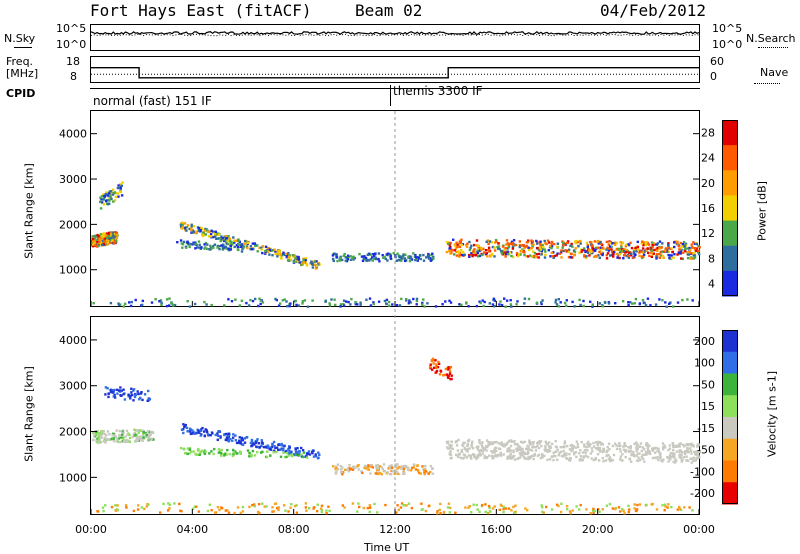 The image size is (800, 554). I want to click on freq-panel-frame, so click(395, 69).